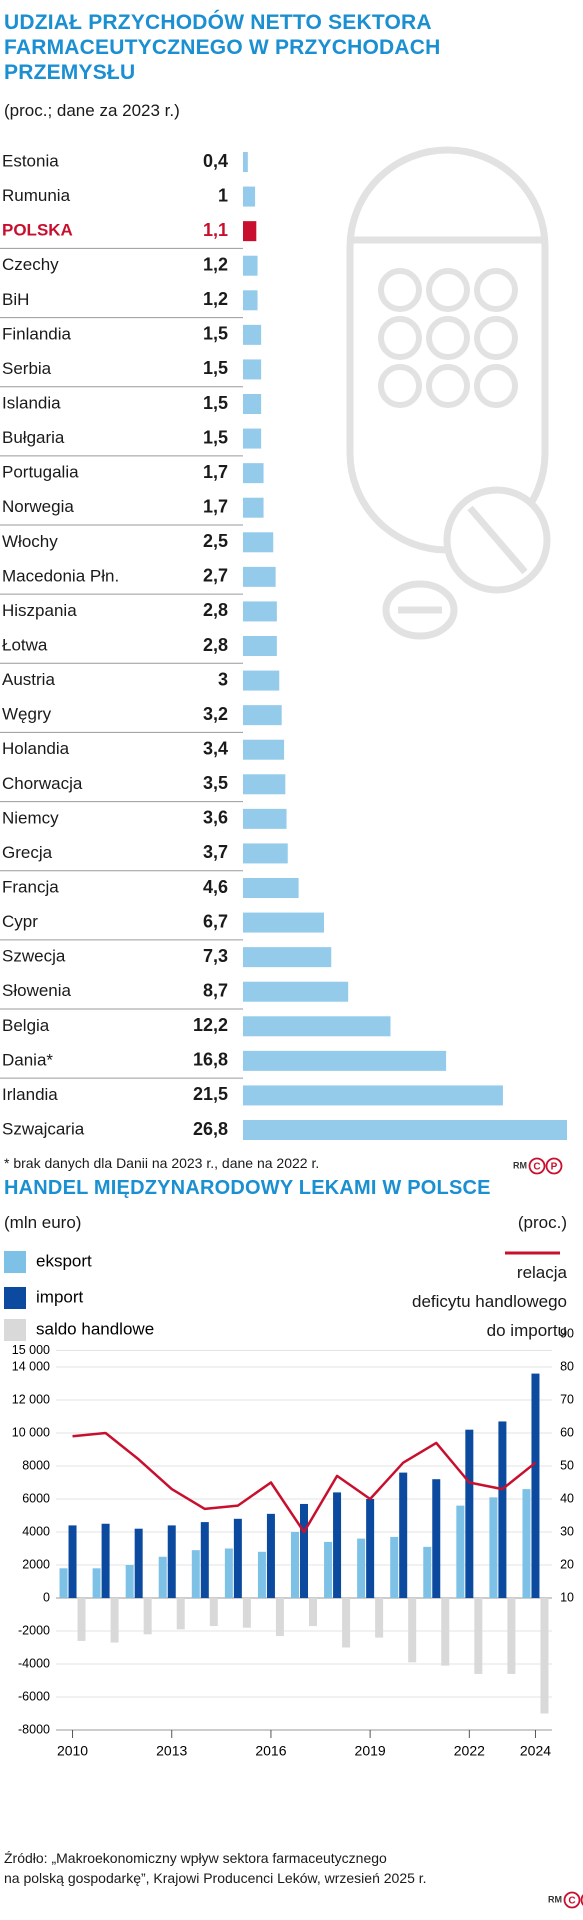  What do you see at coordinates (36, 1531) in the screenshot?
I see `y-tick-label: 4000` at bounding box center [36, 1531].